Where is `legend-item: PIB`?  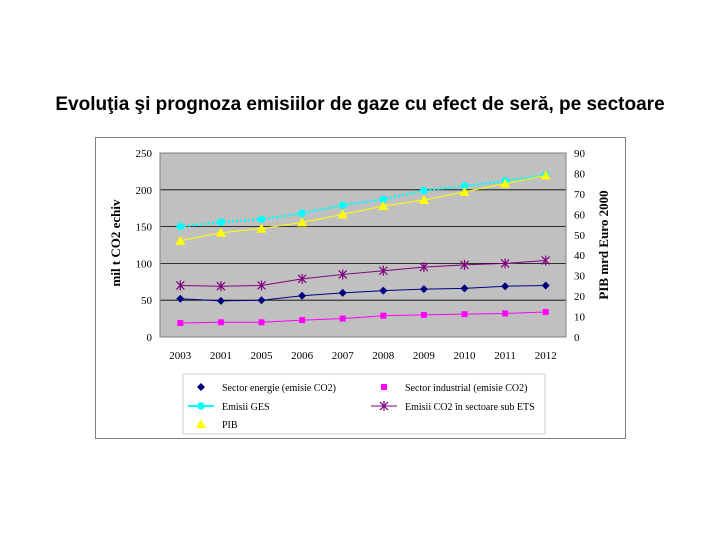 legend-item: PIB is located at coordinates (217, 425).